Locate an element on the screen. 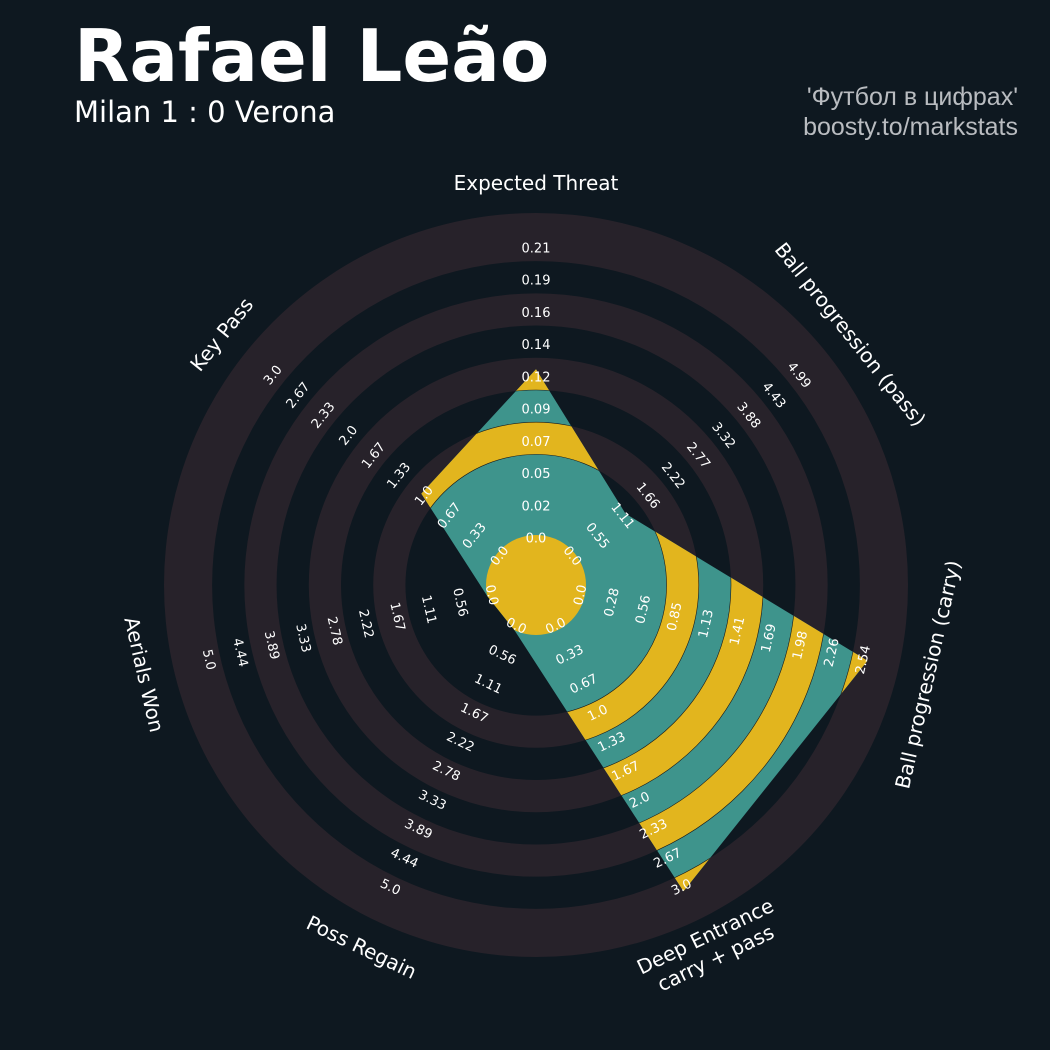 Image resolution: width=1050 pixels, height=1050 pixels. radar-tick-label: 2.22 is located at coordinates (365, 624).